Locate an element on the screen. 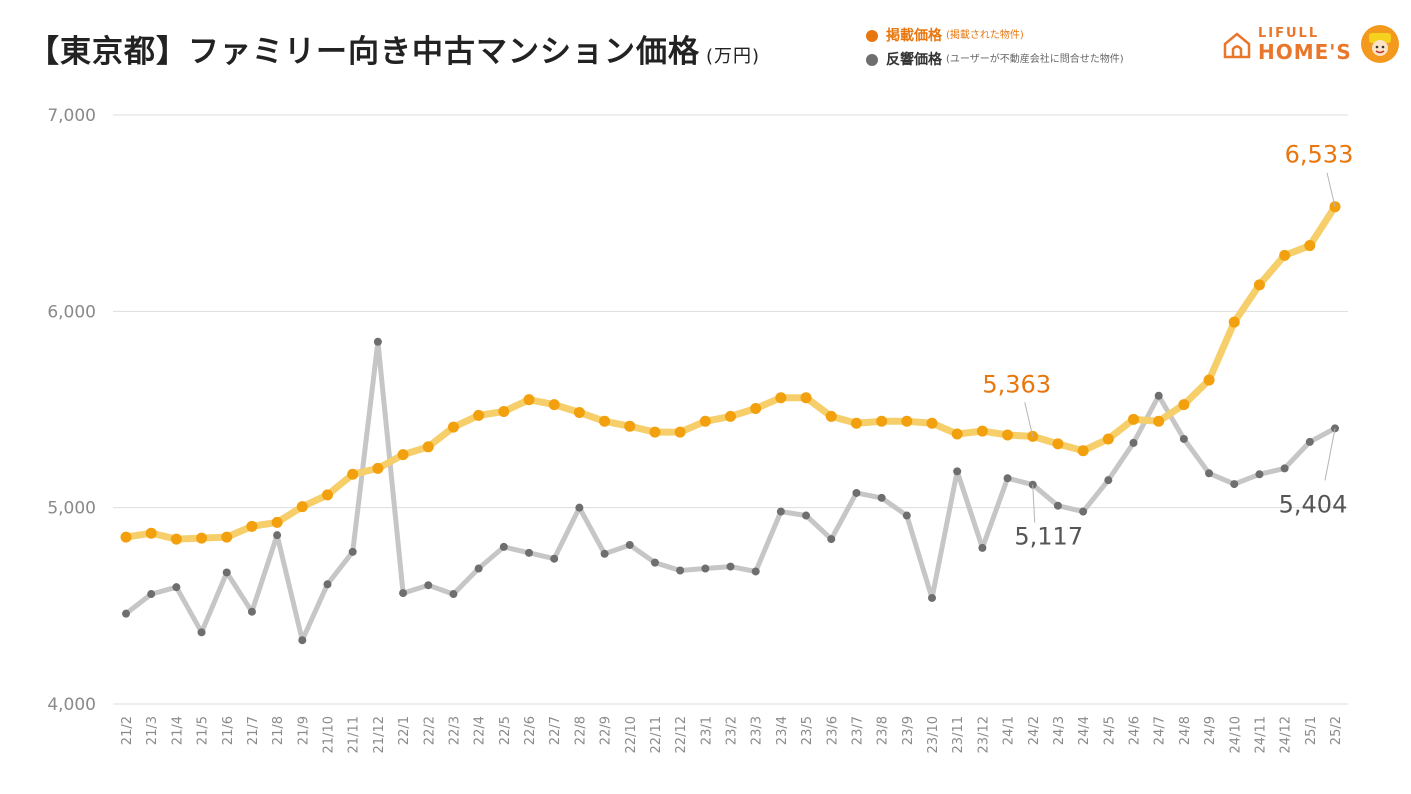 This screenshot has height=794, width=1411. x-tick-label: 22/9 is located at coordinates (606, 730).